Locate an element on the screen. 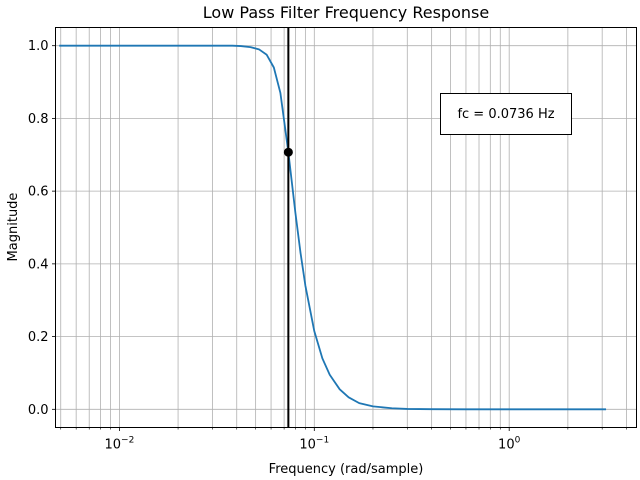  y-tick-label: 0.6 is located at coordinates (38, 192).